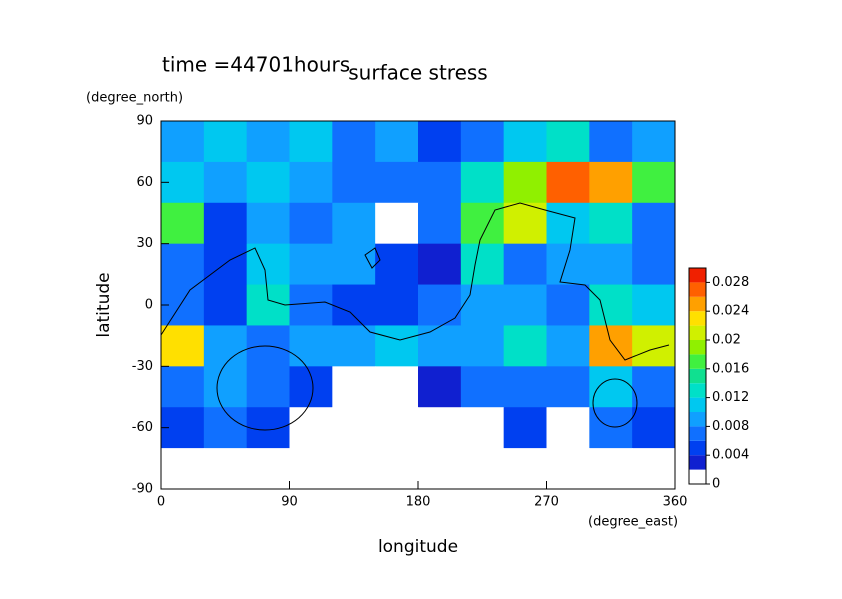  Describe the element at coordinates (730, 397) in the screenshot. I see `colorbar-tick-label: 0.012` at that location.